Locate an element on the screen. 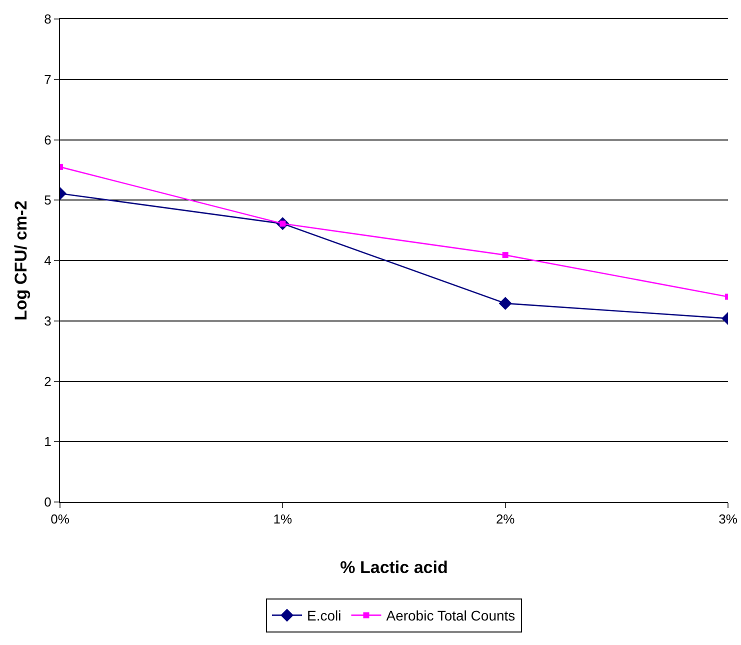 Image resolution: width=741 pixels, height=645 pixels. x-tick-label: 0% is located at coordinates (60, 519).